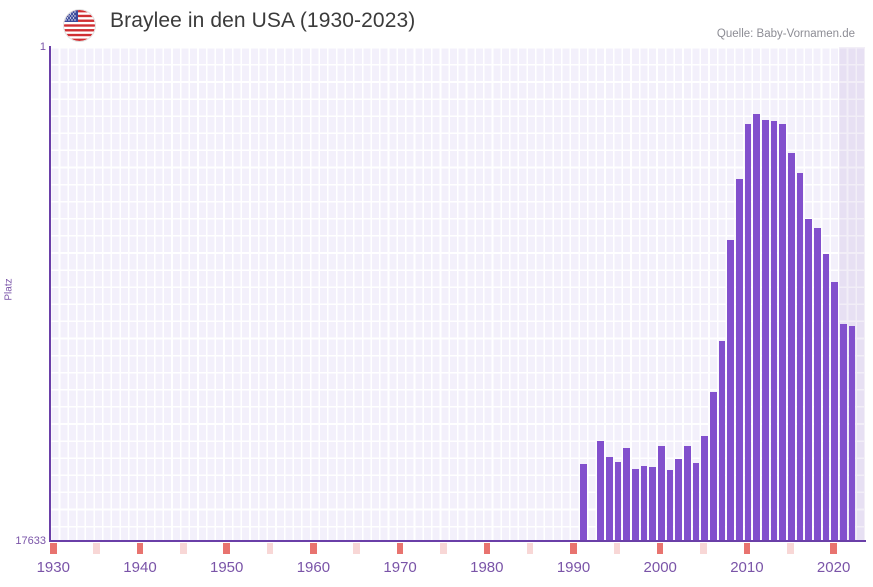 This screenshot has width=873, height=587. Describe the element at coordinates (140, 567) in the screenshot. I see `x-tick-label: 1940` at that location.